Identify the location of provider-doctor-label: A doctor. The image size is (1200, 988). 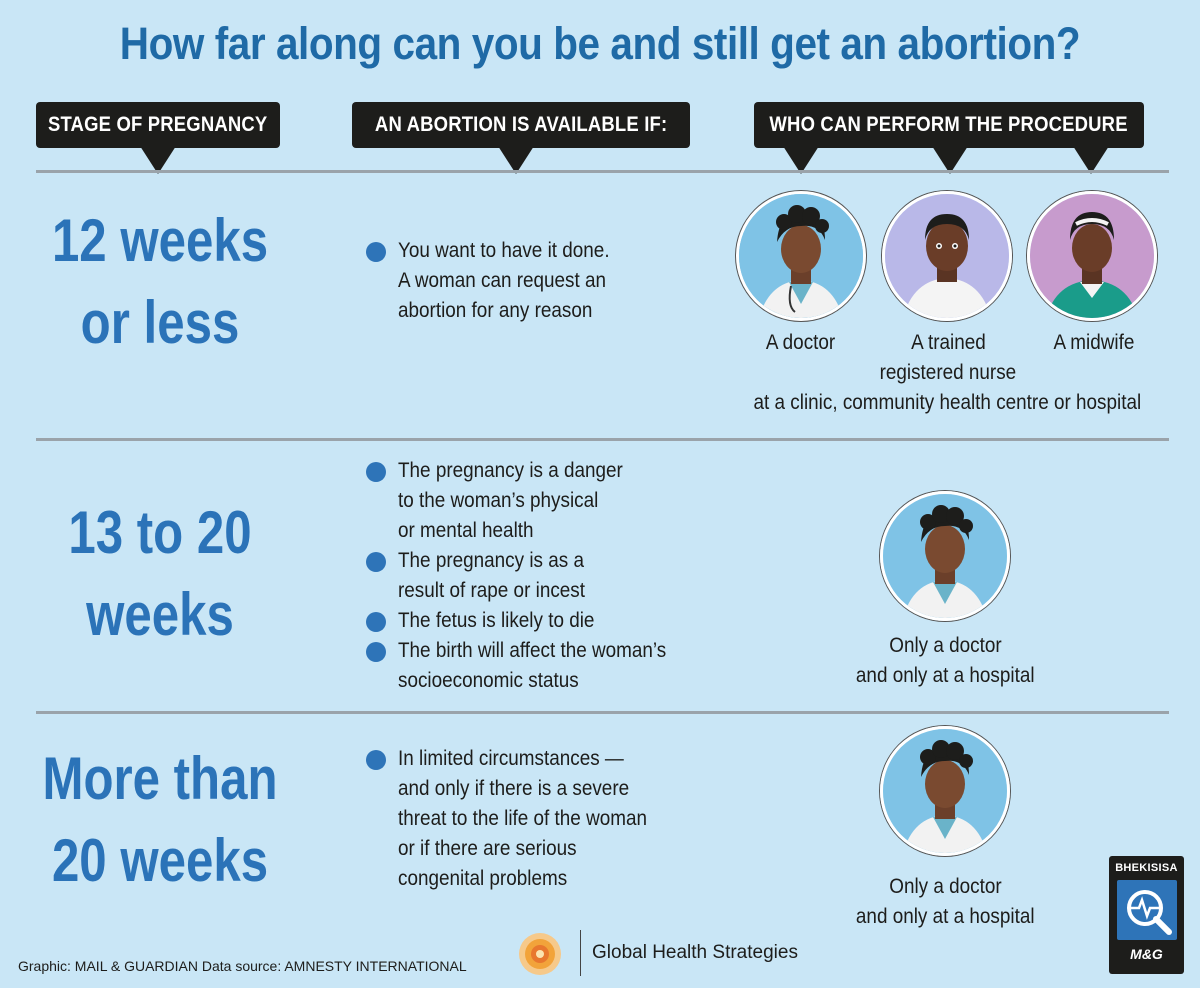
(801, 342).